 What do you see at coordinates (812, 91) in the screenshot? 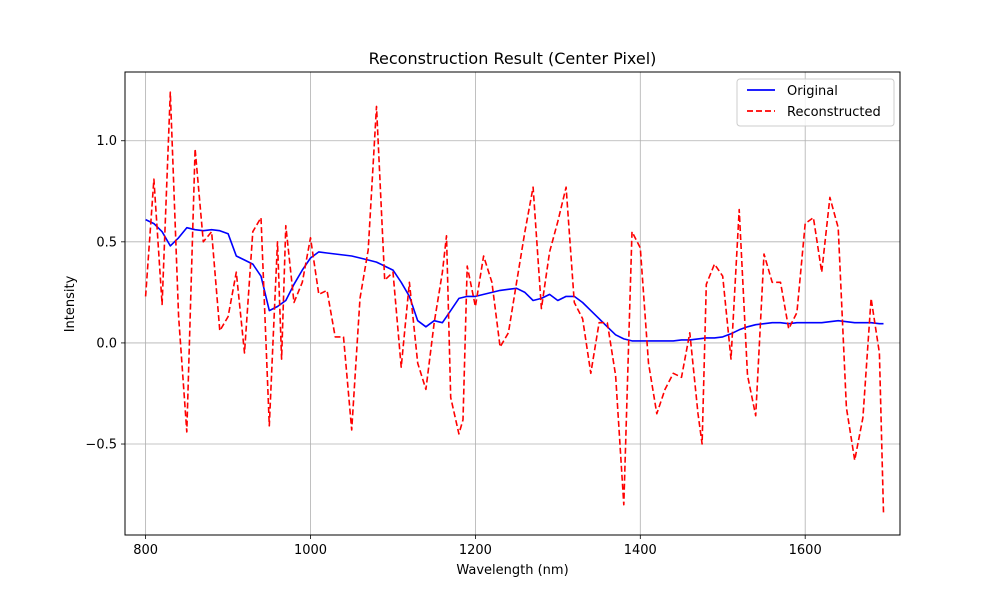
I see `legend-label-original: Original` at bounding box center [812, 91].